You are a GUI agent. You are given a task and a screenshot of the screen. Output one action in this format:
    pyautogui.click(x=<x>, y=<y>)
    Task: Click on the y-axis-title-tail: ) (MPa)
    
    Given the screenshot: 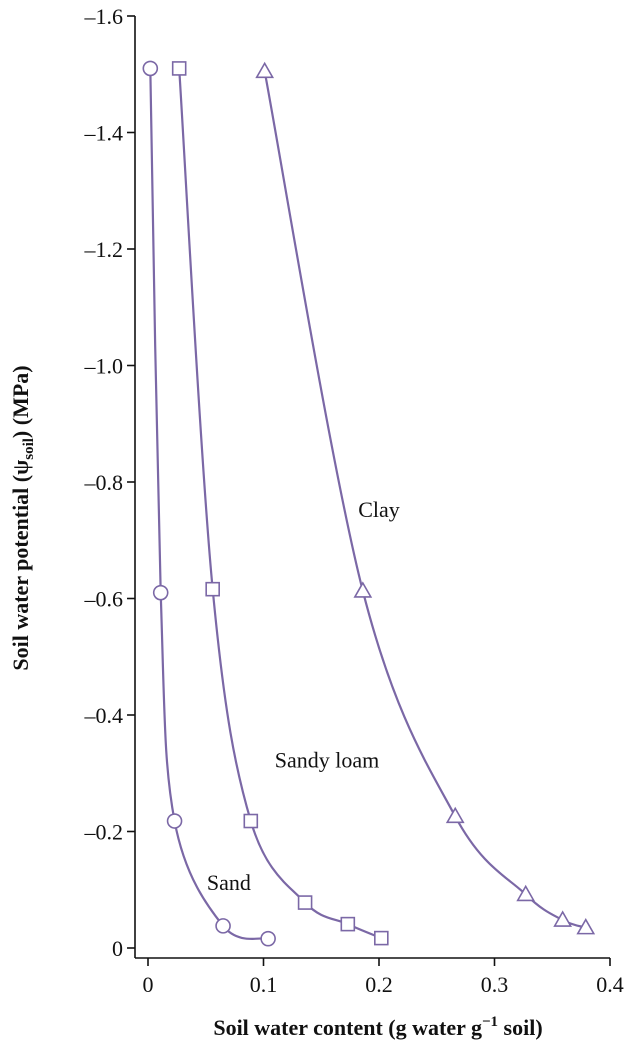 What is the action you would take?
    pyautogui.click(x=20, y=401)
    